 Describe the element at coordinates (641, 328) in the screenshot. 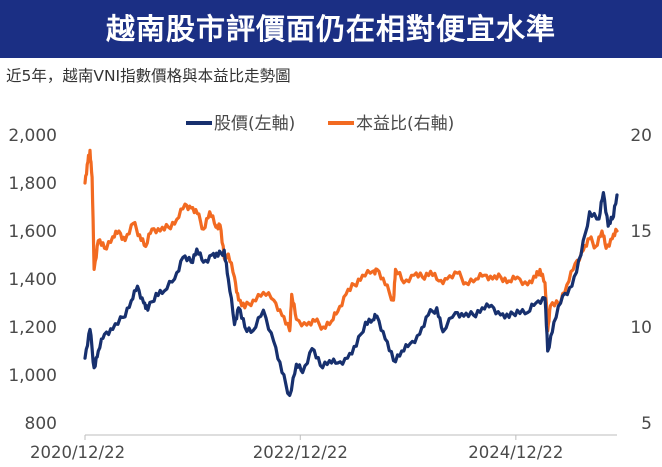

I see `y-right-tick-label: 10` at that location.